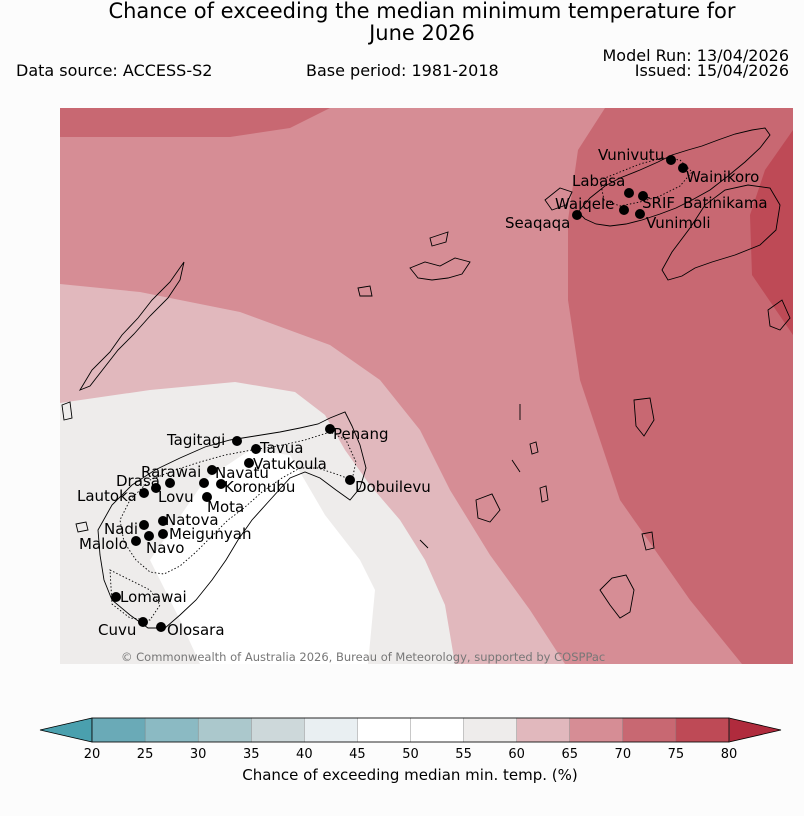 The width and height of the screenshot is (804, 816). What do you see at coordinates (221, 484) in the screenshot?
I see `marker-koronubu` at bounding box center [221, 484].